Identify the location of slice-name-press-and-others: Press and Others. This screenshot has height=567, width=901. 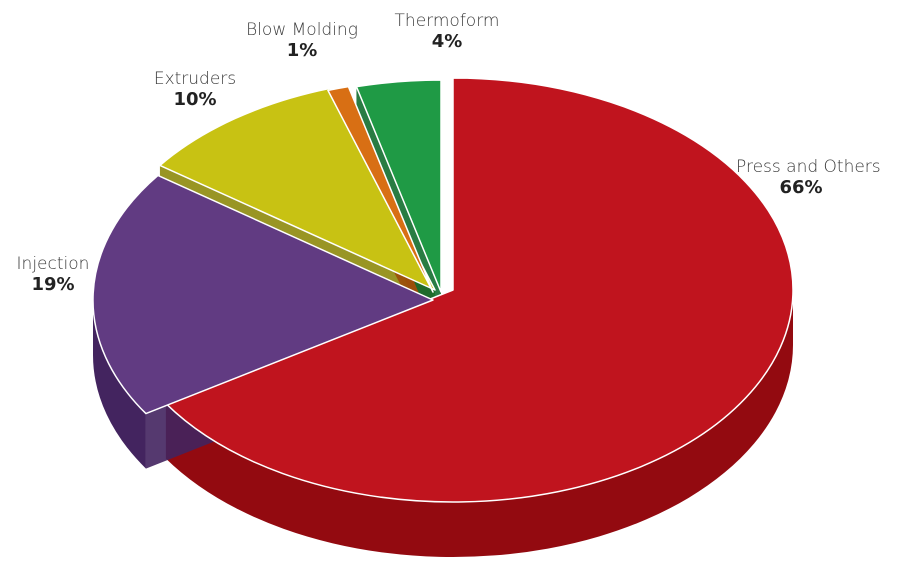
(808, 167).